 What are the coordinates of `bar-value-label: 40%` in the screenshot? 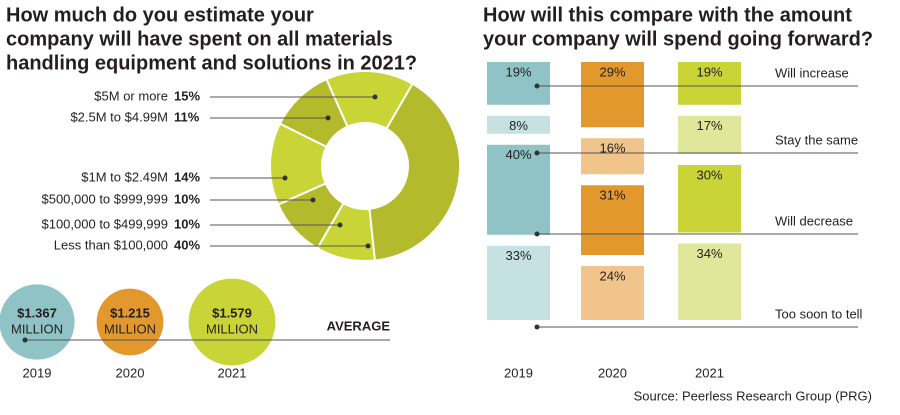 It's located at (518, 154).